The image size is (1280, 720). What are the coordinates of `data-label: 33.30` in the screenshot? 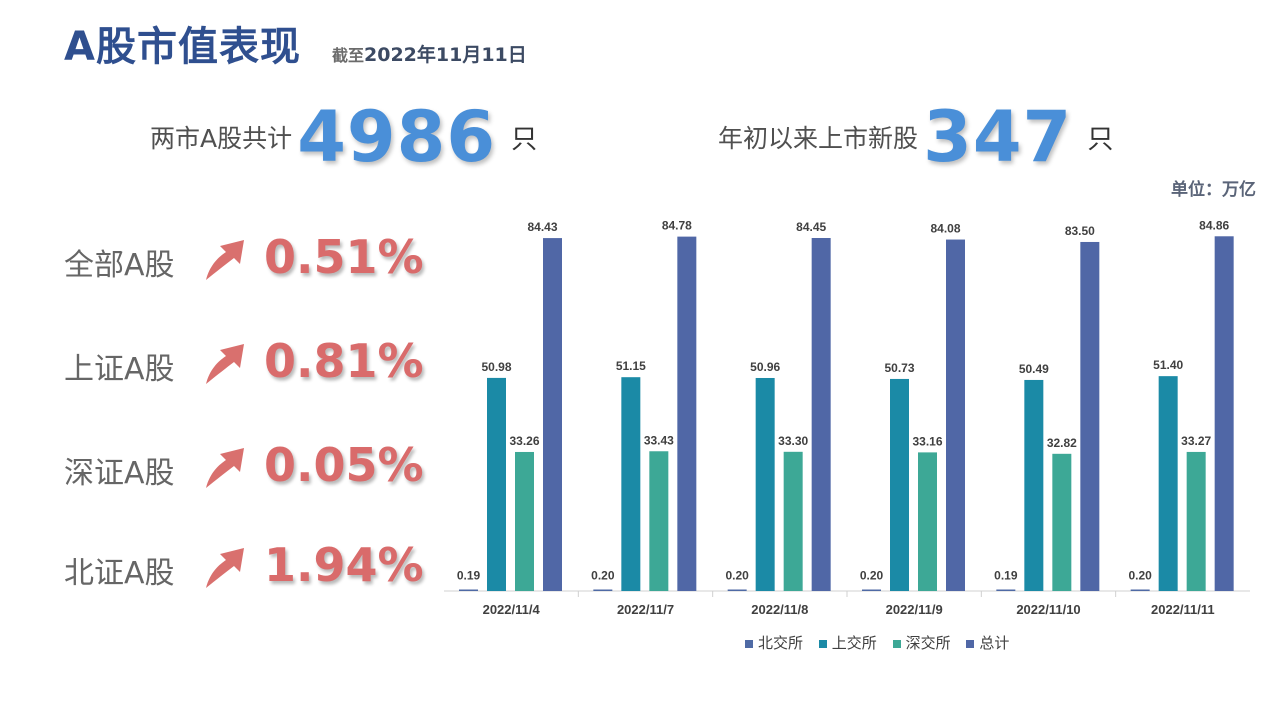 It's located at (793, 441).